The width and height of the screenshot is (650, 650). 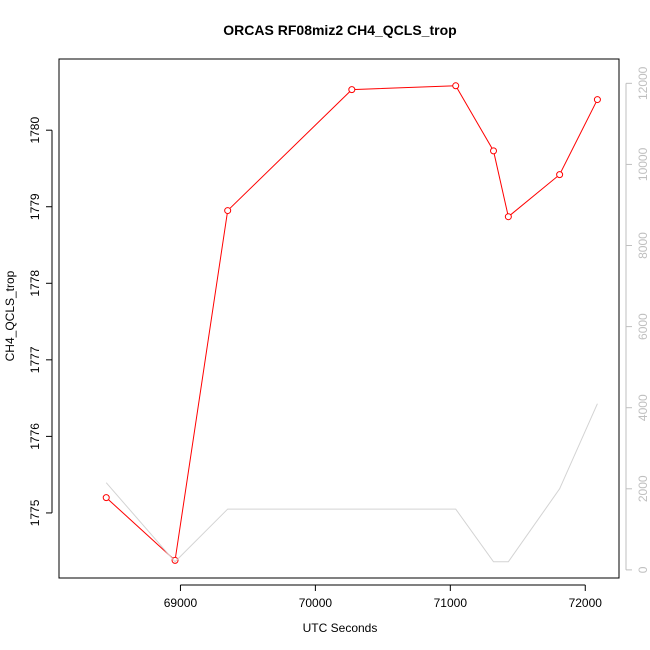 What do you see at coordinates (586, 603) in the screenshot?
I see `x-tick-label: 72000` at bounding box center [586, 603].